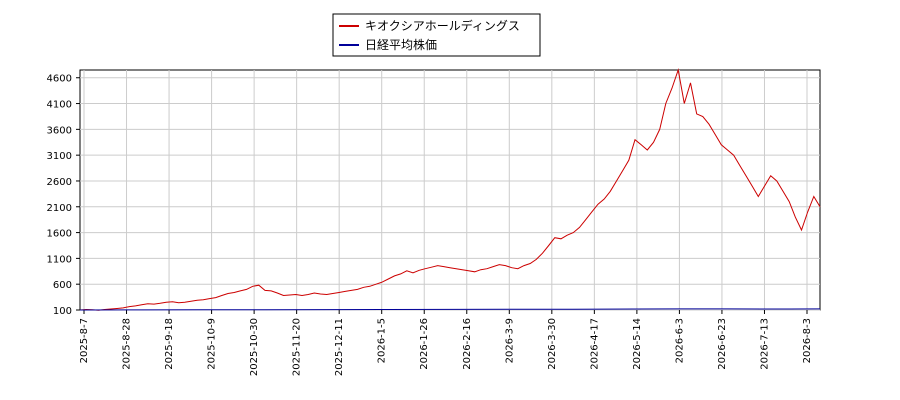  I want to click on y-tick-label: 2100, so click(59, 208).